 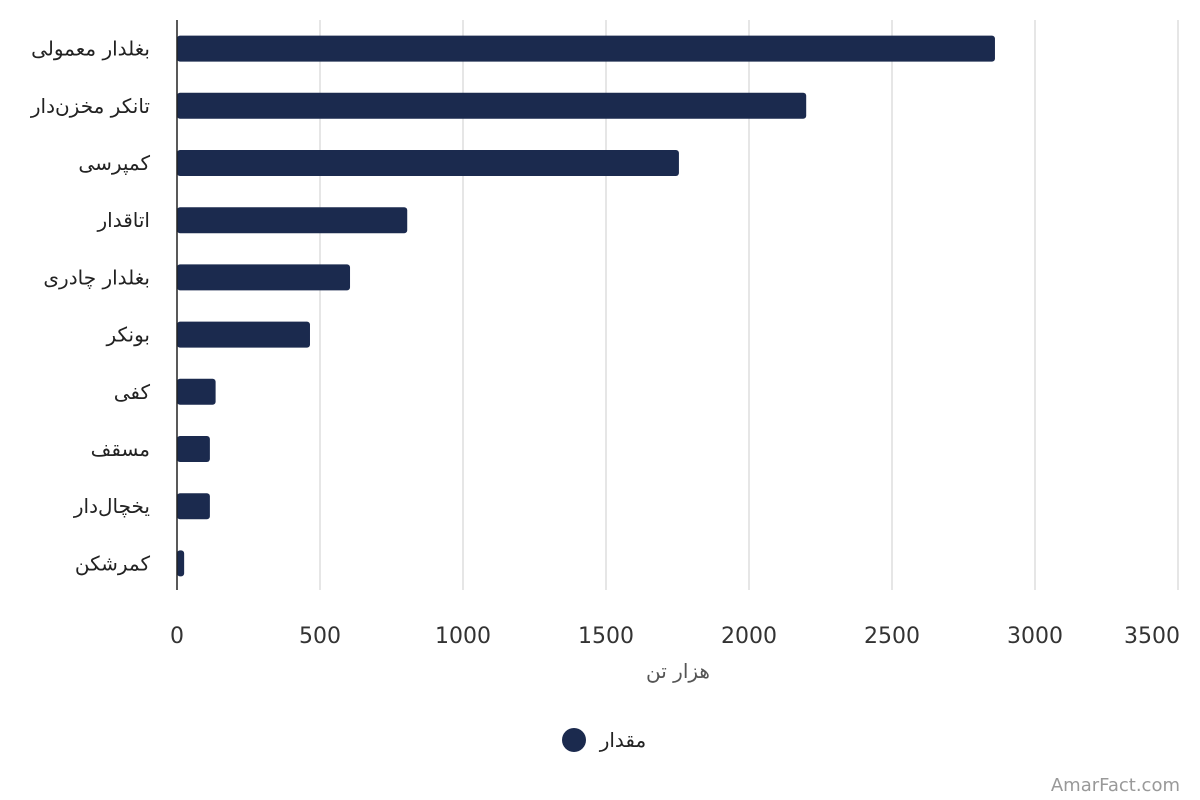 What do you see at coordinates (127, 335) in the screenshot?
I see `category-label: بونکر` at bounding box center [127, 335].